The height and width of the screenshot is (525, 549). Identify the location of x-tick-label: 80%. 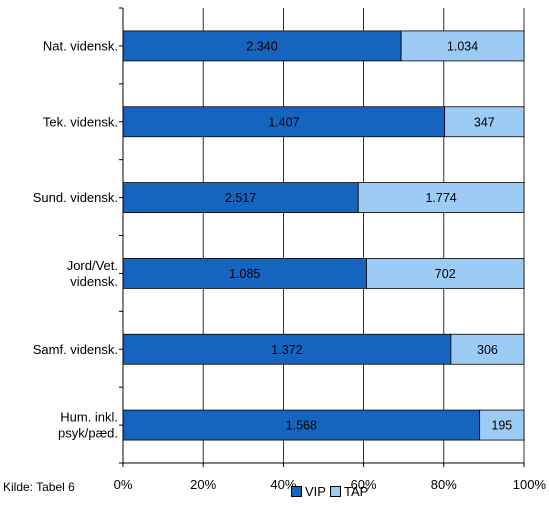
(444, 484).